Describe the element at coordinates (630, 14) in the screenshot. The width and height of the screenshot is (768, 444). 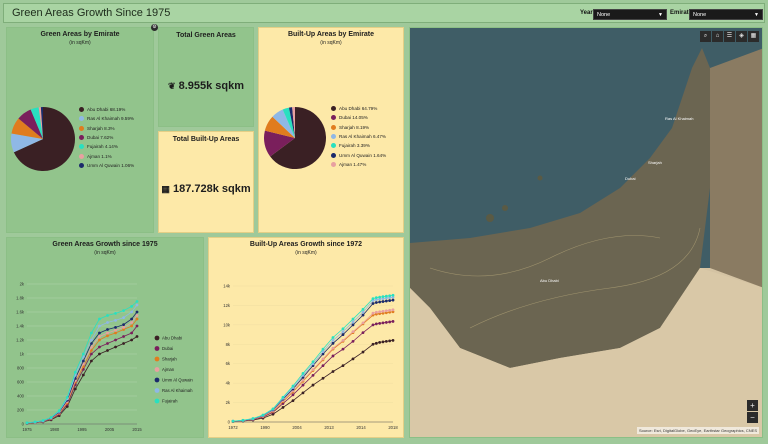
I see `year-select: None ▼` at that location.